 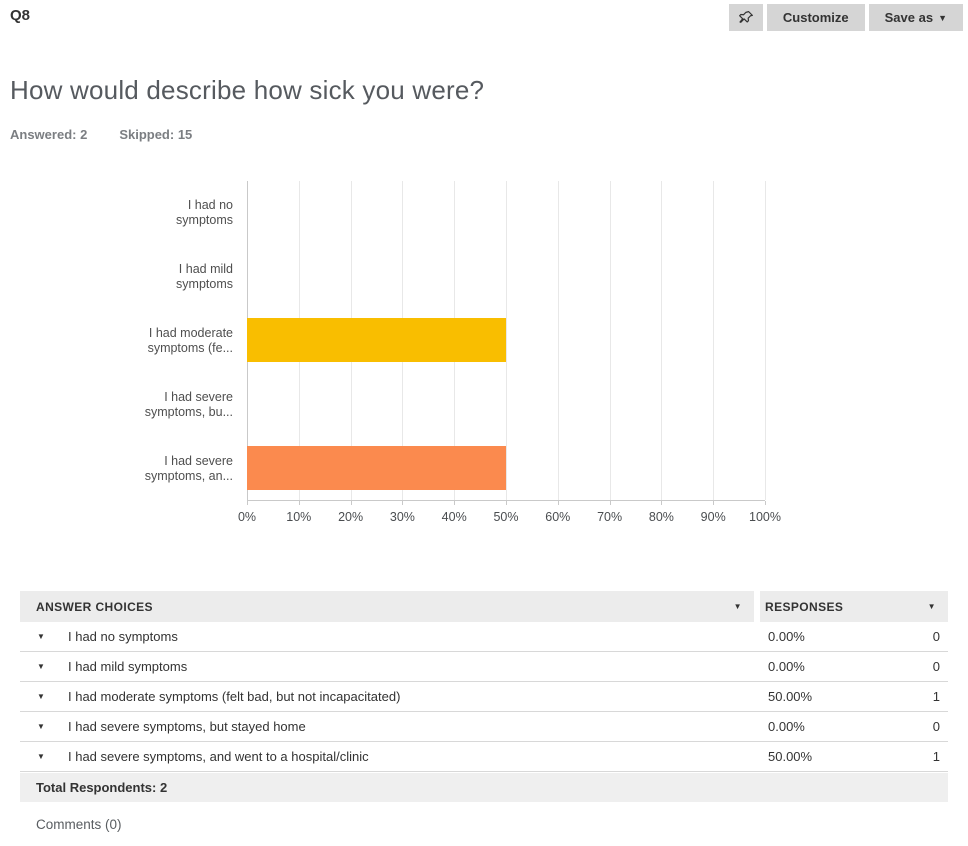 I want to click on customize-button-label: Customize, so click(x=815, y=17).